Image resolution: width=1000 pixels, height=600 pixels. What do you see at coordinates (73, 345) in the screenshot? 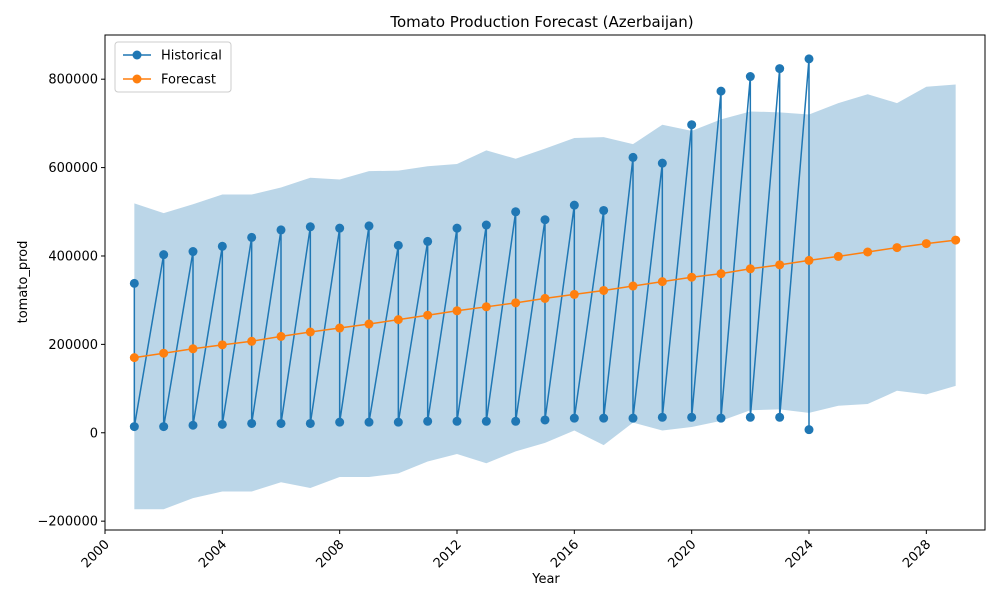
I see `y-tick-label: 200000` at bounding box center [73, 345].